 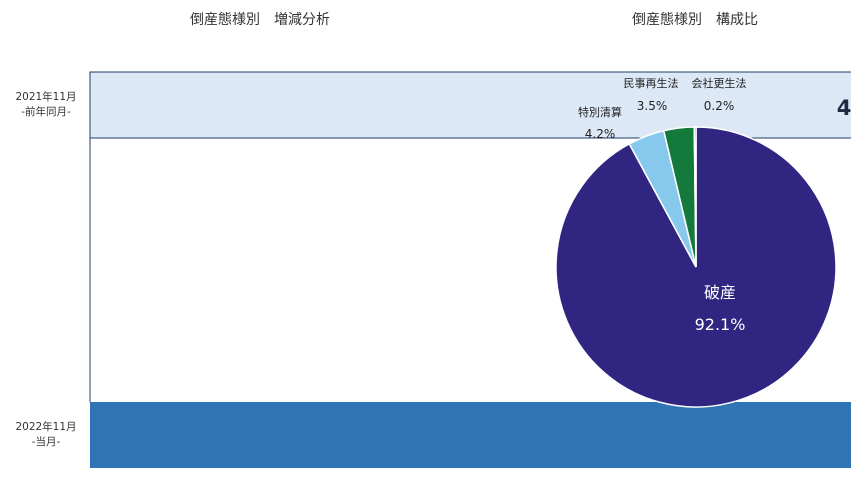 What do you see at coordinates (600, 112) in the screenshot?
I see `pie-label-category-2: 特別清算` at bounding box center [600, 112].